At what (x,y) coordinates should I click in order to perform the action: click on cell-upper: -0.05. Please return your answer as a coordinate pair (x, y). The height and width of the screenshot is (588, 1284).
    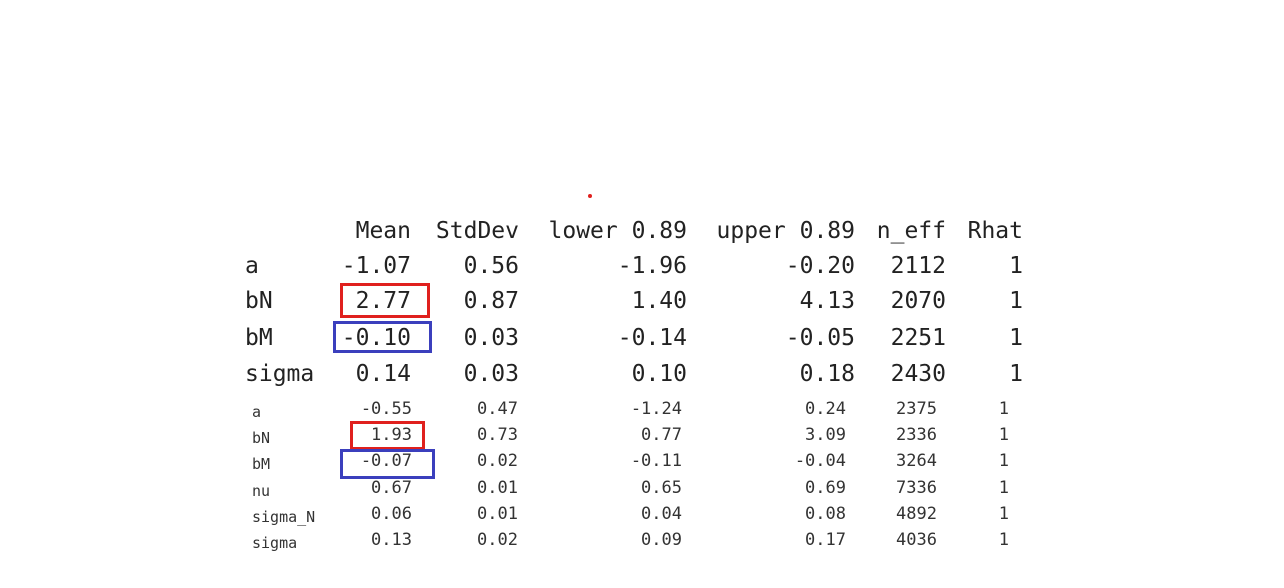
    Looking at the image, I should click on (820, 338).